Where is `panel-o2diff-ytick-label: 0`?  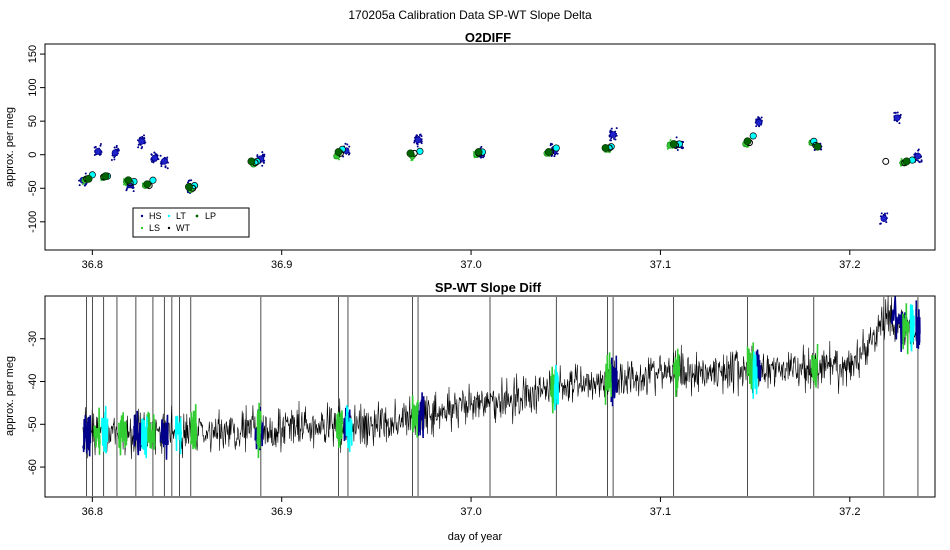 panel-o2diff-ytick-label: 0 is located at coordinates (33, 155).